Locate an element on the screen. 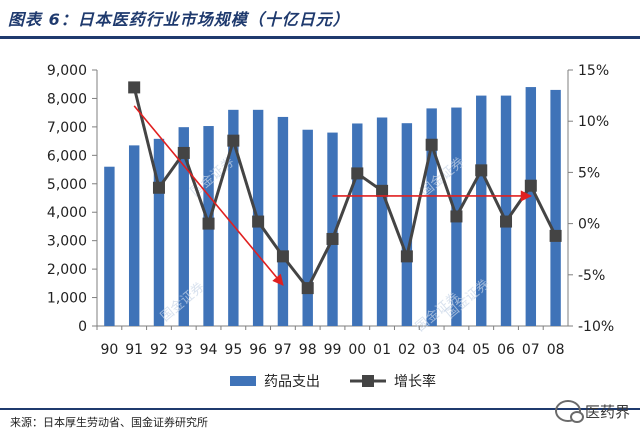  chart-title: 图表 6：日本医药行业市场规模（十亿日元） is located at coordinates (179, 19).